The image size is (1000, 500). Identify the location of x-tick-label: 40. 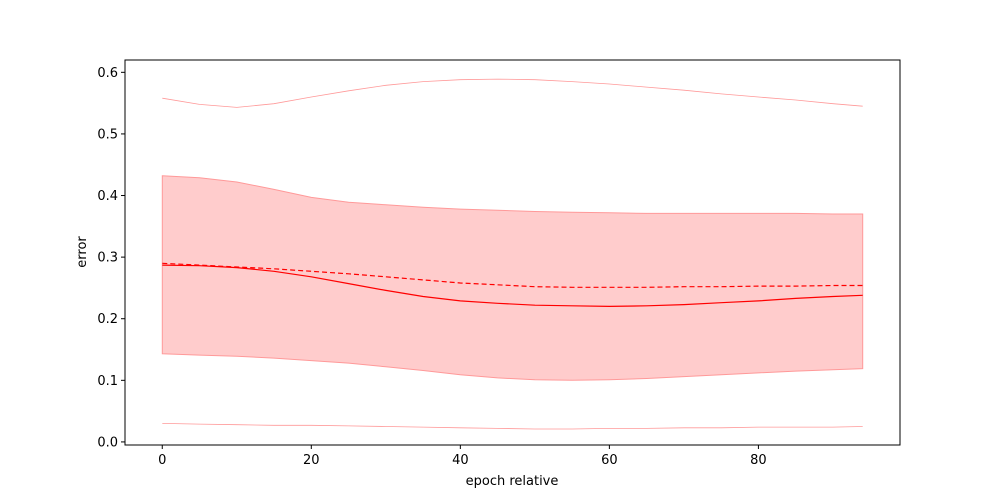
(460, 460).